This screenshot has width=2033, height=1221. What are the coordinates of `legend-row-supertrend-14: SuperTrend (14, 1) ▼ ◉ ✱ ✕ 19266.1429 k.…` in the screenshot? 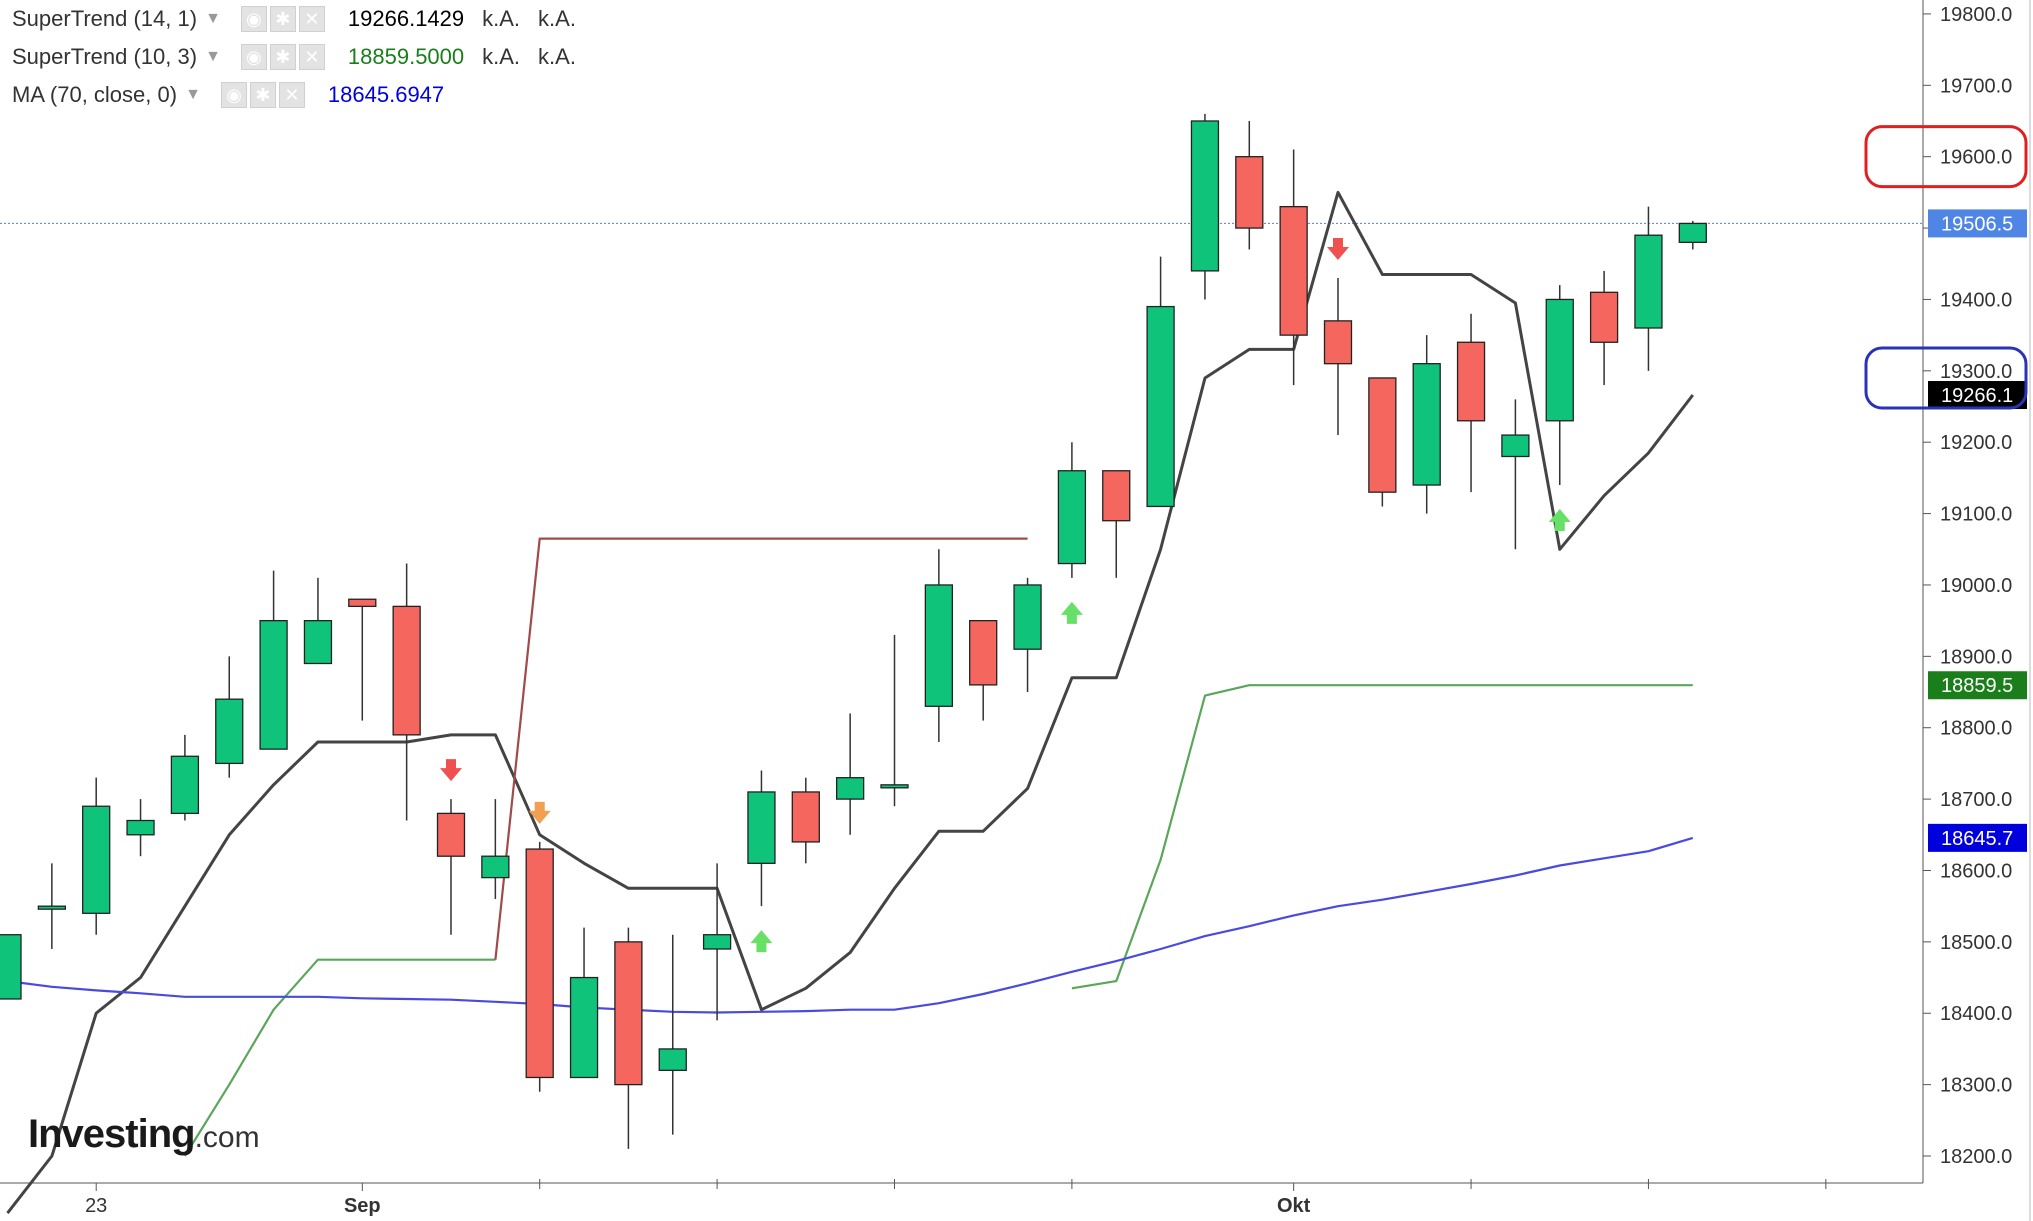 It's located at (303, 19).